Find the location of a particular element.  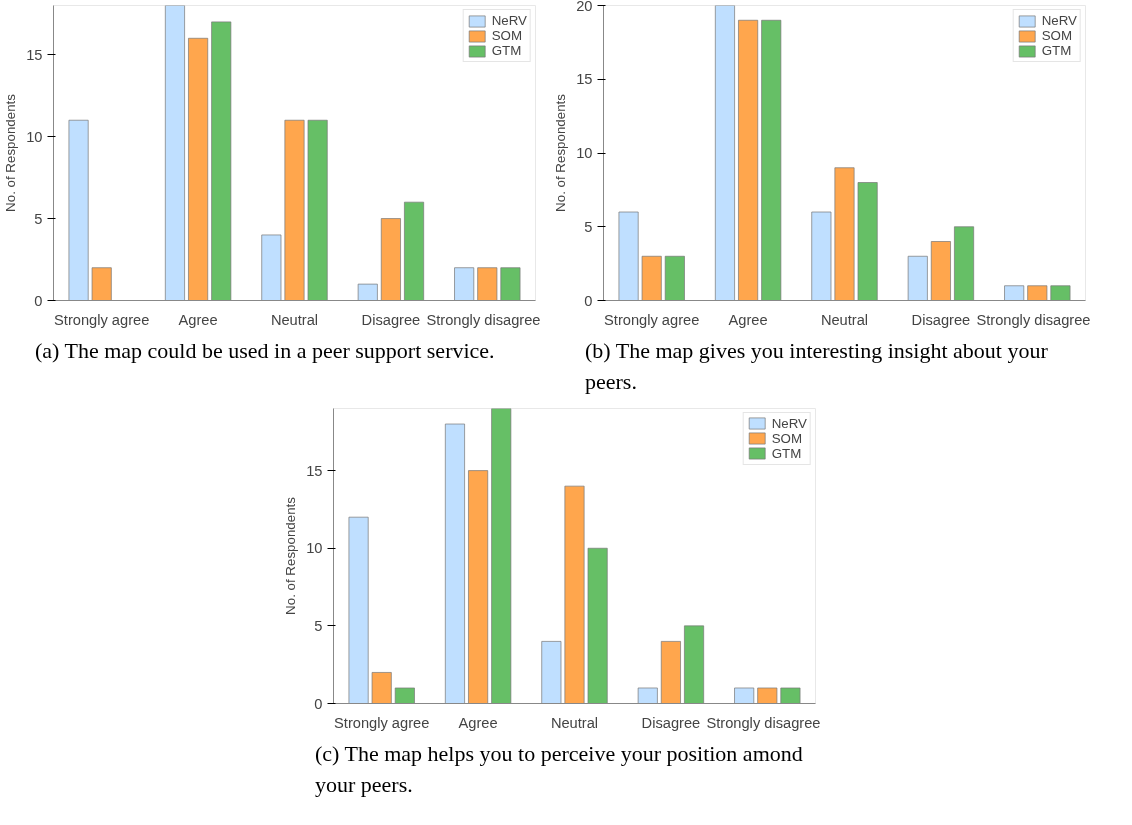

text: (c) The map helps you to perceive your position amond your peers. is located at coordinates (559, 769).